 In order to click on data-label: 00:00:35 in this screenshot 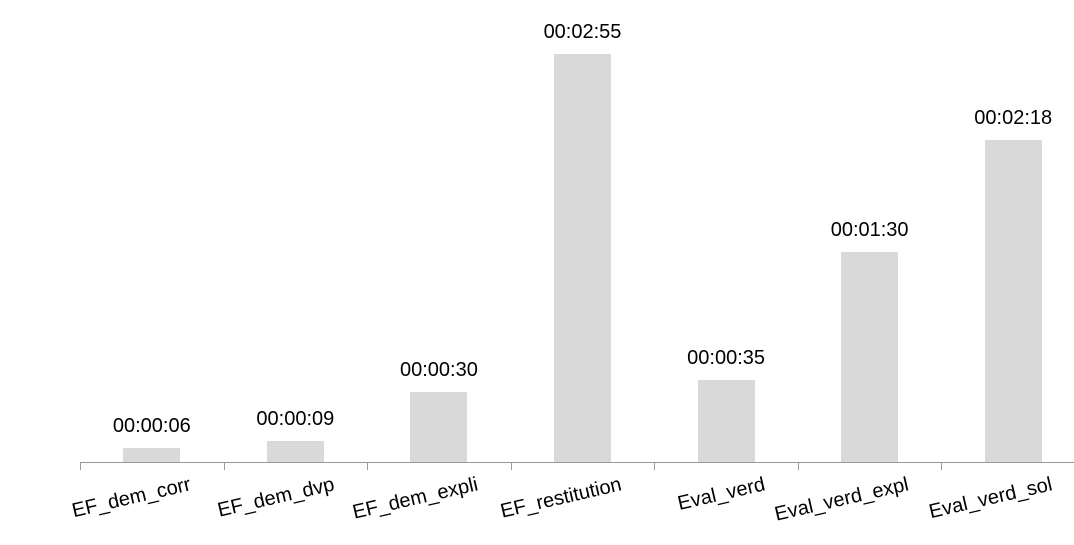, I will do `click(726, 358)`.